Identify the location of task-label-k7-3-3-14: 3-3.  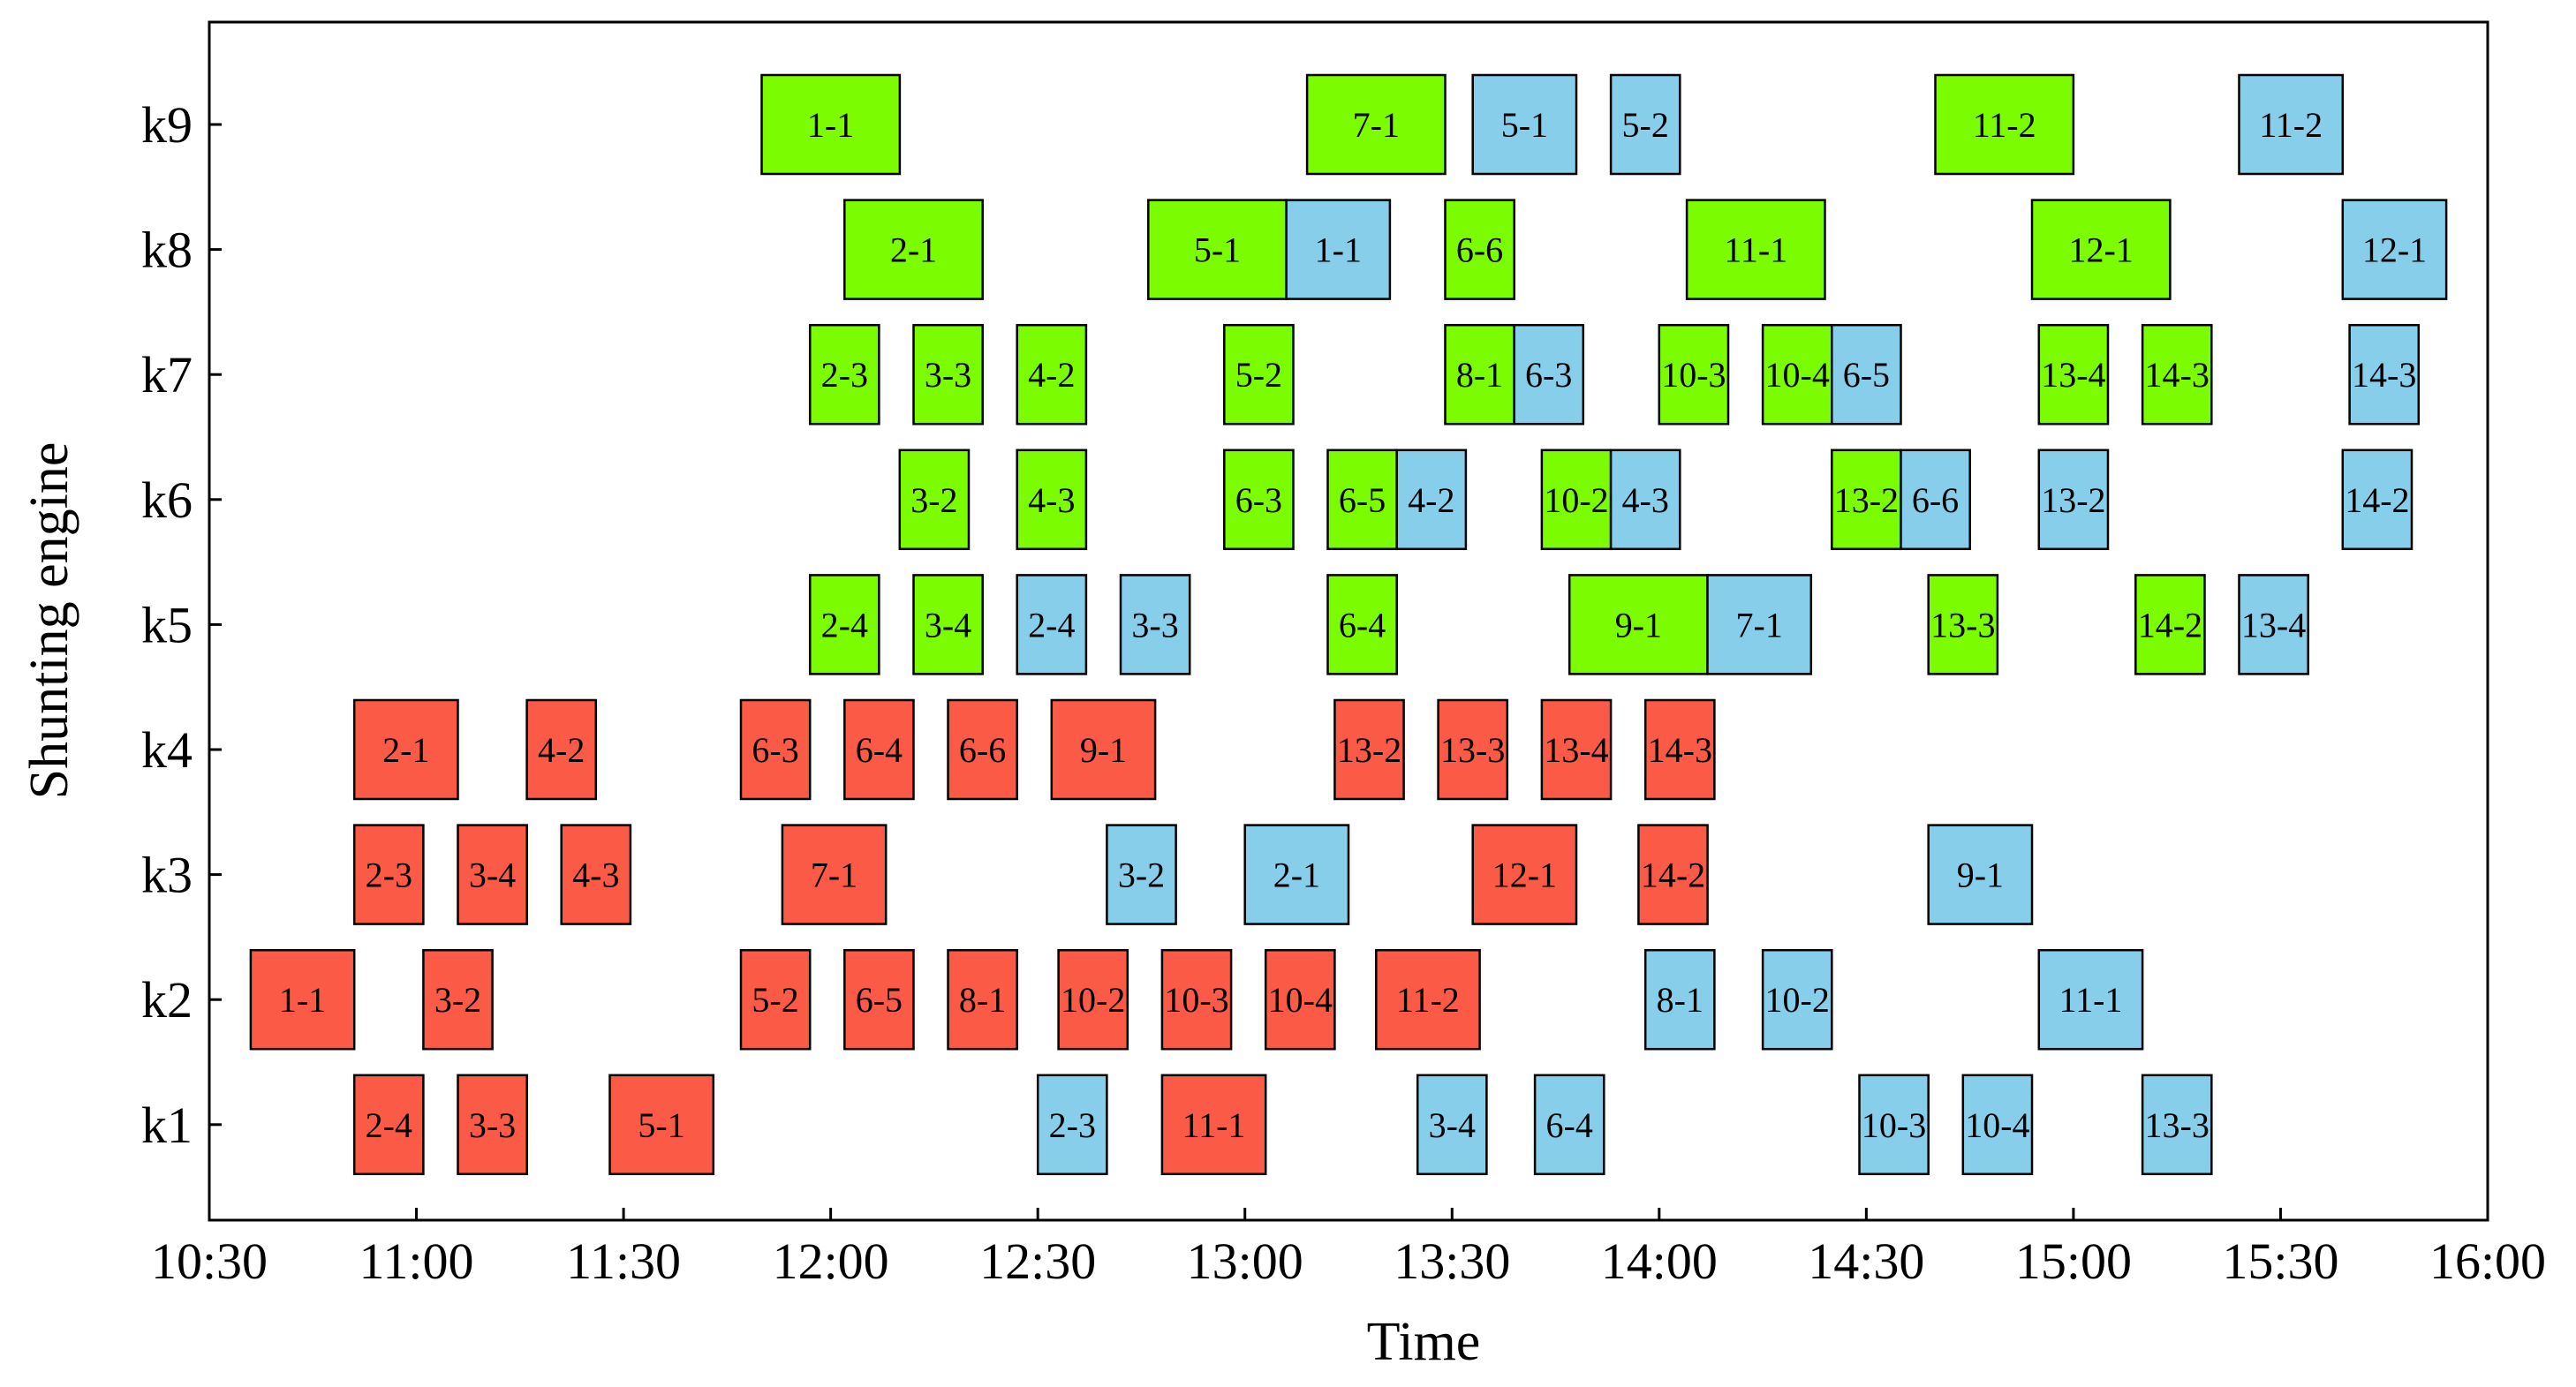
(948, 375).